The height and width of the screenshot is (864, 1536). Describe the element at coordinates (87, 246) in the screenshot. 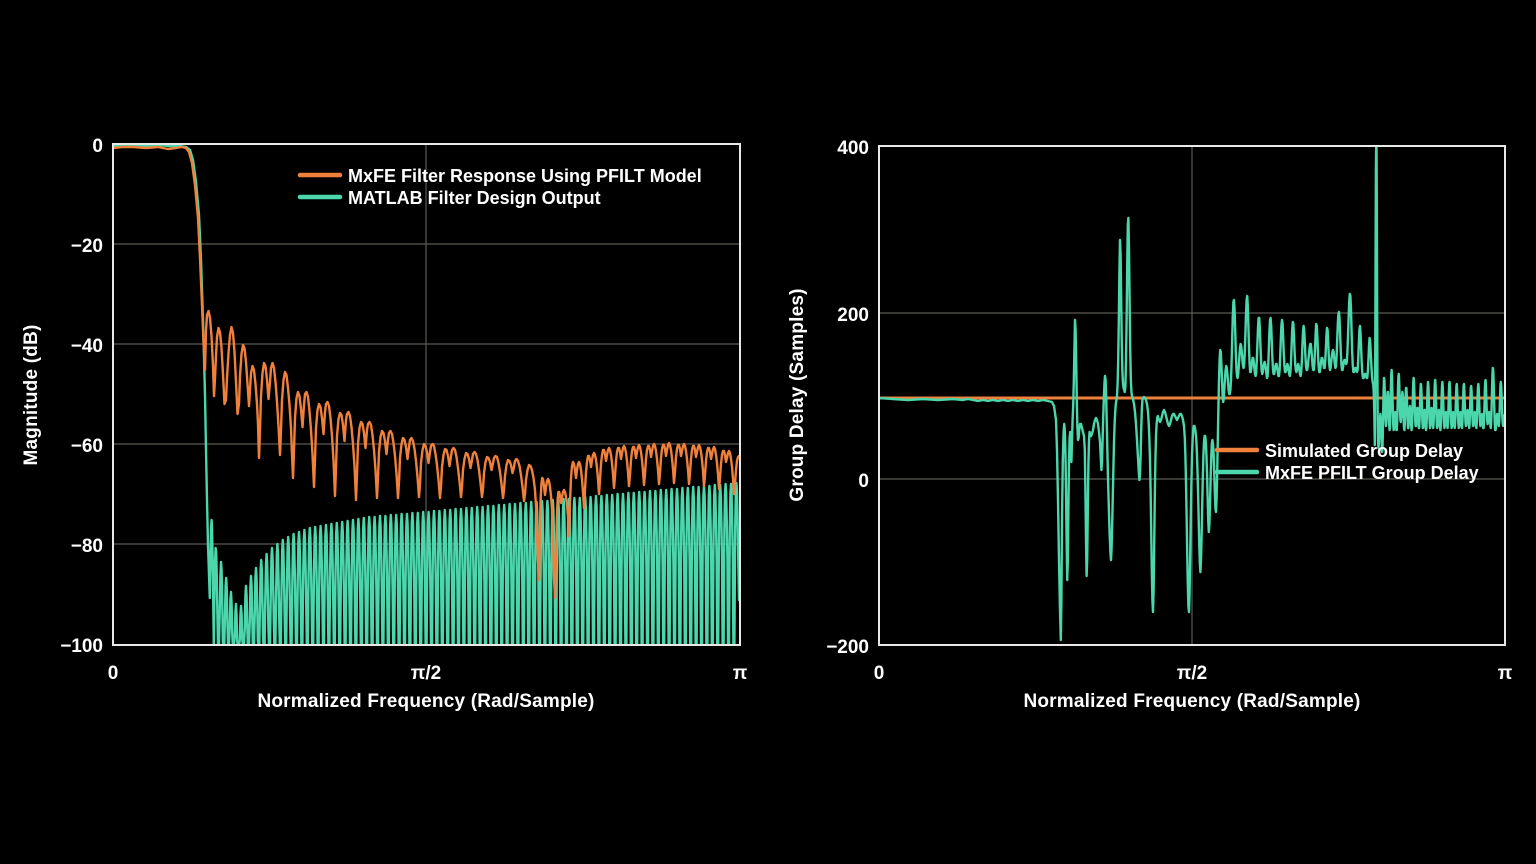

I see `ytick-label-n20: −20` at that location.